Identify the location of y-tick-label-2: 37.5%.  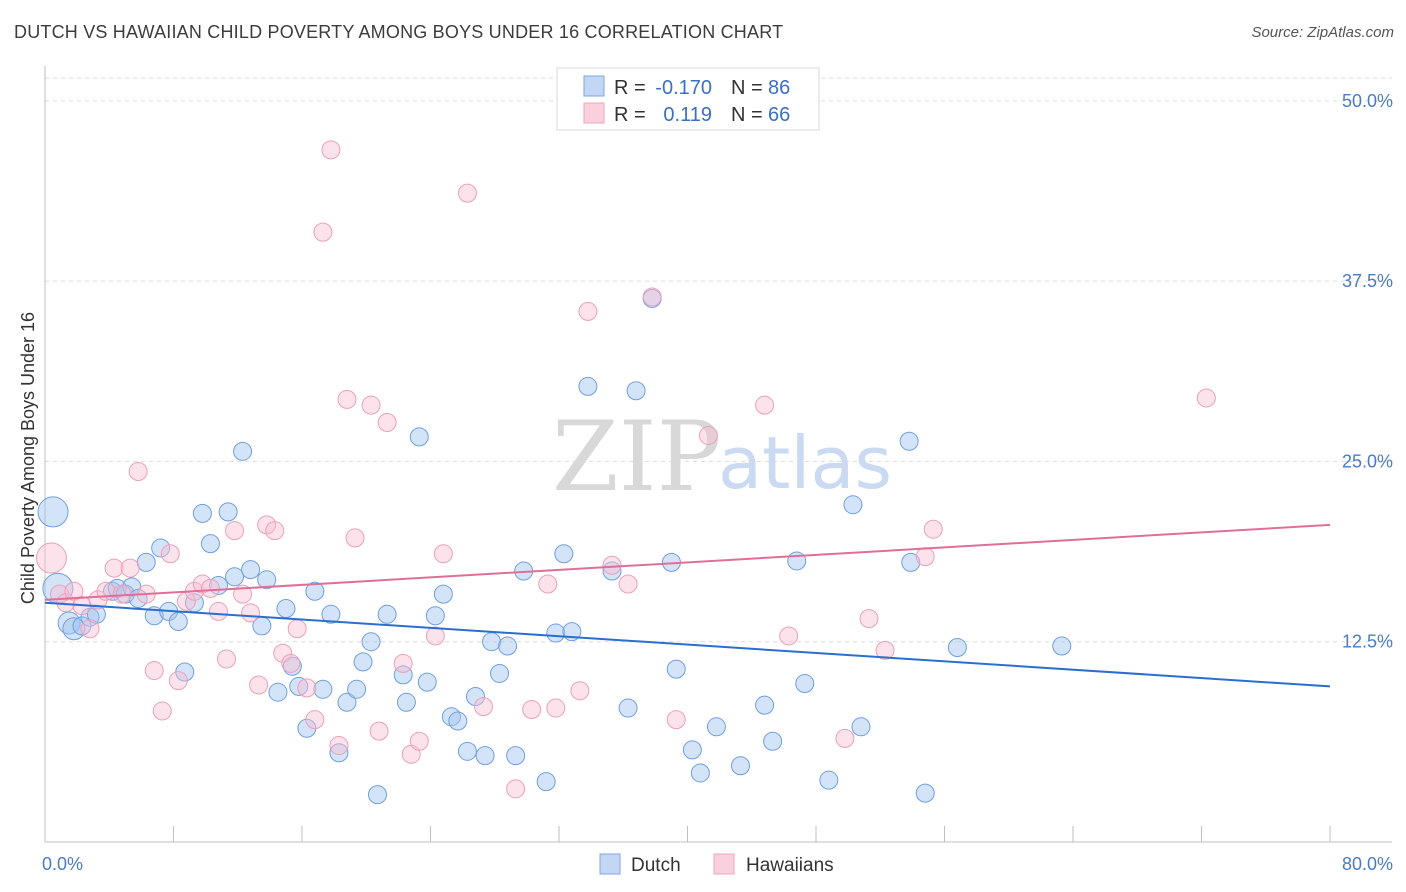
(1367, 281).